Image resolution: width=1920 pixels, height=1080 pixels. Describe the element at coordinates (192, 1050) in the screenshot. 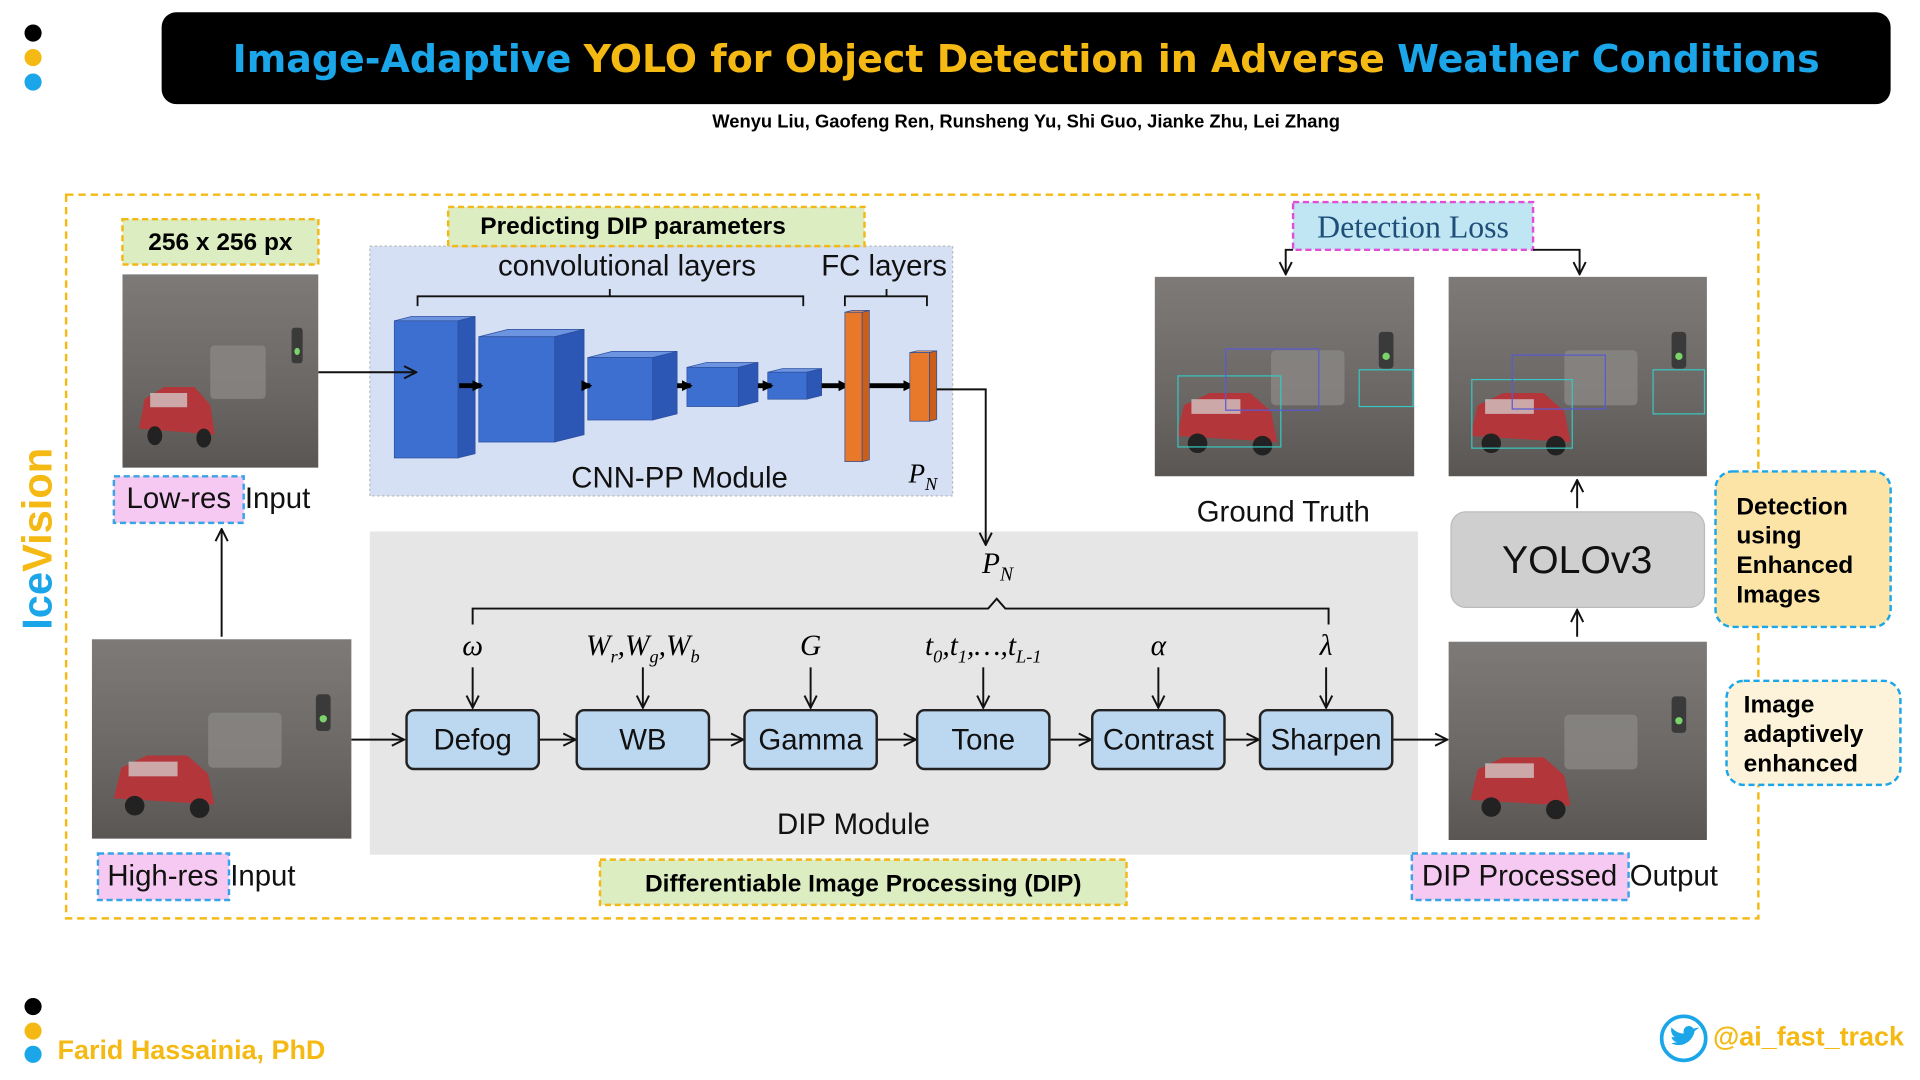

I see `author: Farid Hassainia, PhD` at that location.